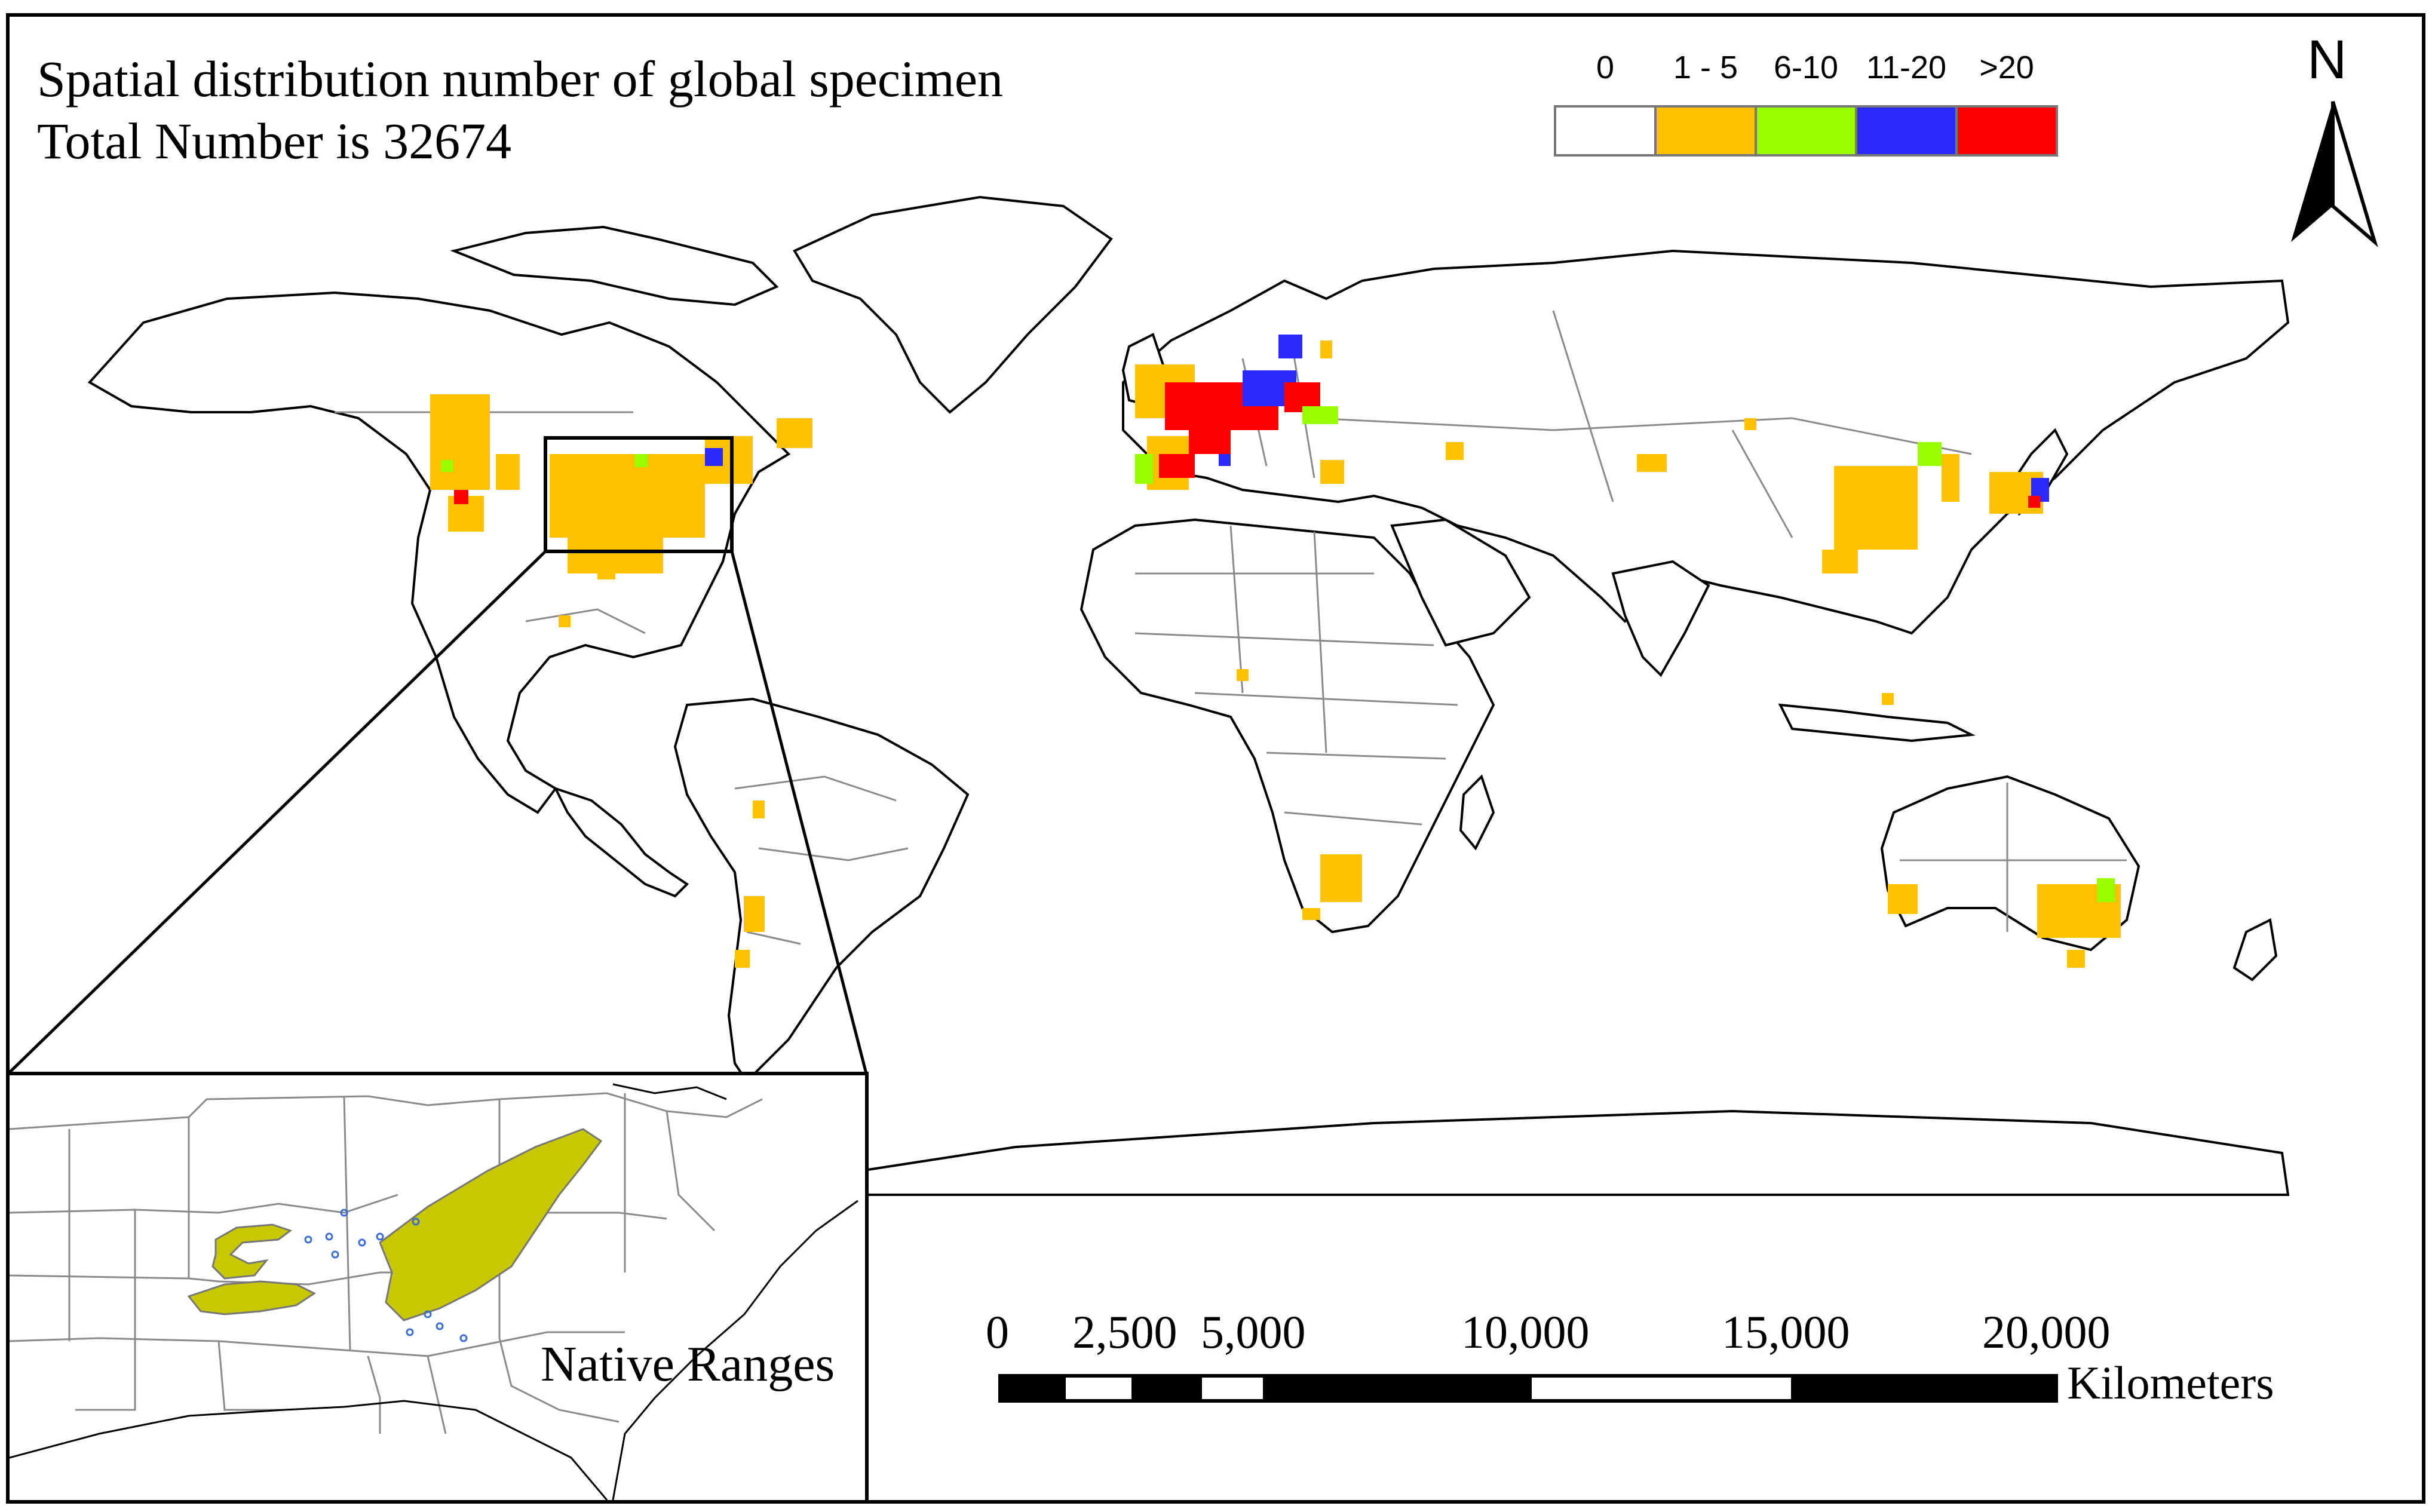  I want to click on scale-tick-label: 2,500, so click(1124, 1332).